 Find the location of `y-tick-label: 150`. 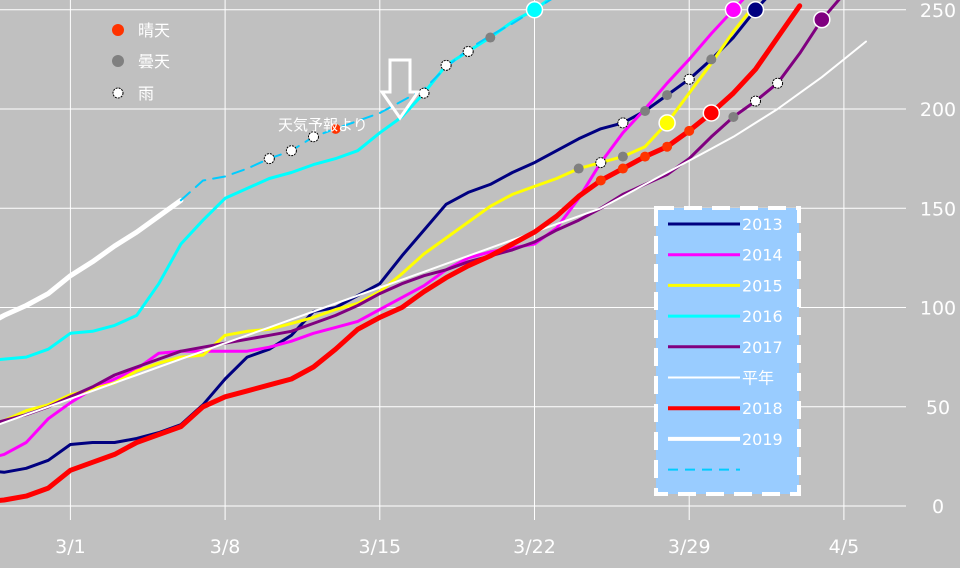

y-tick-label: 150 is located at coordinates (938, 209).